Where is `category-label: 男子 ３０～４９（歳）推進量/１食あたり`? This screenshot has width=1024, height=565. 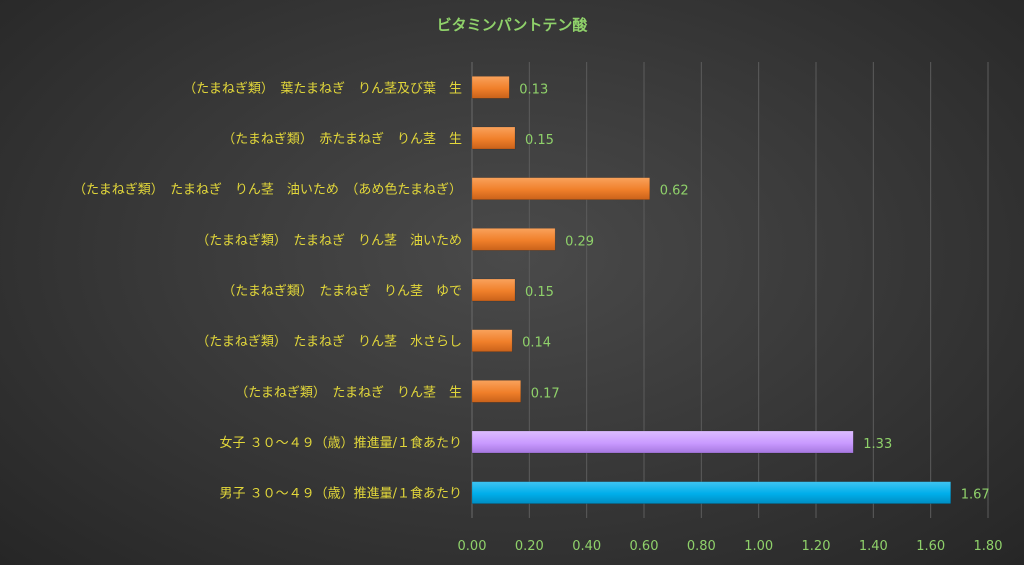
category-label: 男子 ３０～４９（歳）推進量/１食あたり is located at coordinates (340, 494).